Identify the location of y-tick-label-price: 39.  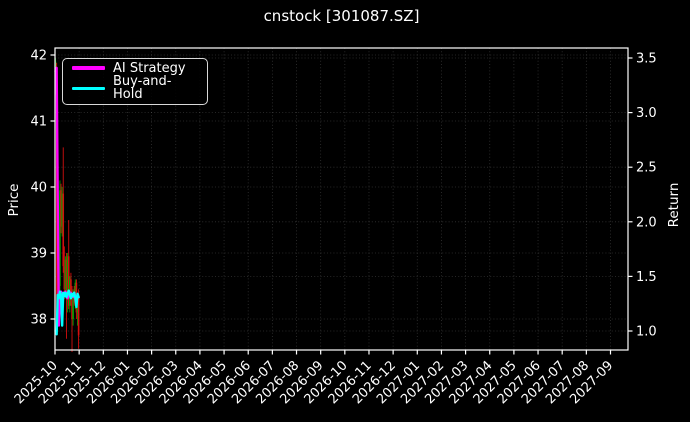
(38, 254).